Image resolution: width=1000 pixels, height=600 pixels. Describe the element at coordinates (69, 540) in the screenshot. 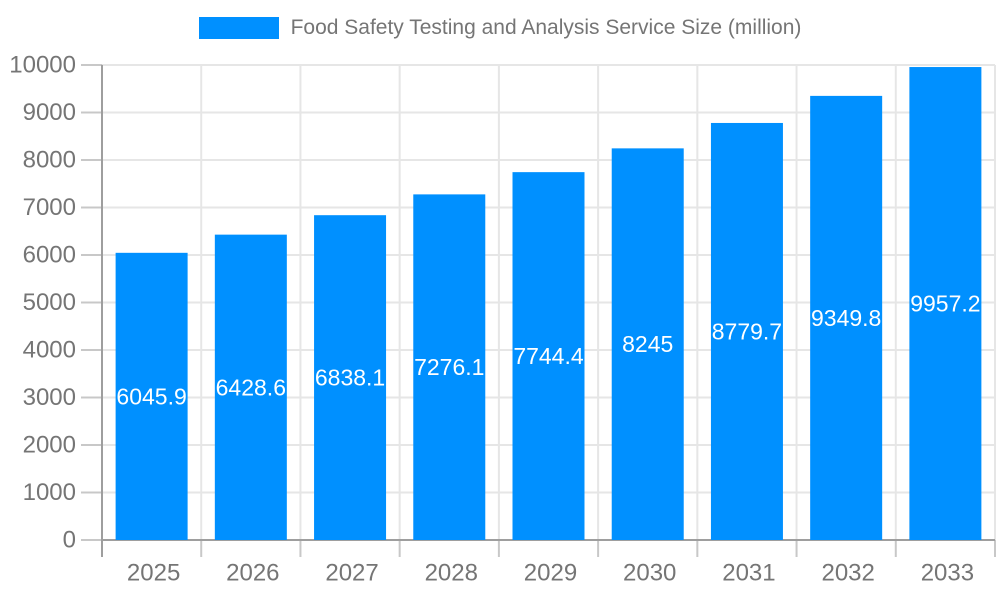

I see `y-tick-label: 0` at that location.